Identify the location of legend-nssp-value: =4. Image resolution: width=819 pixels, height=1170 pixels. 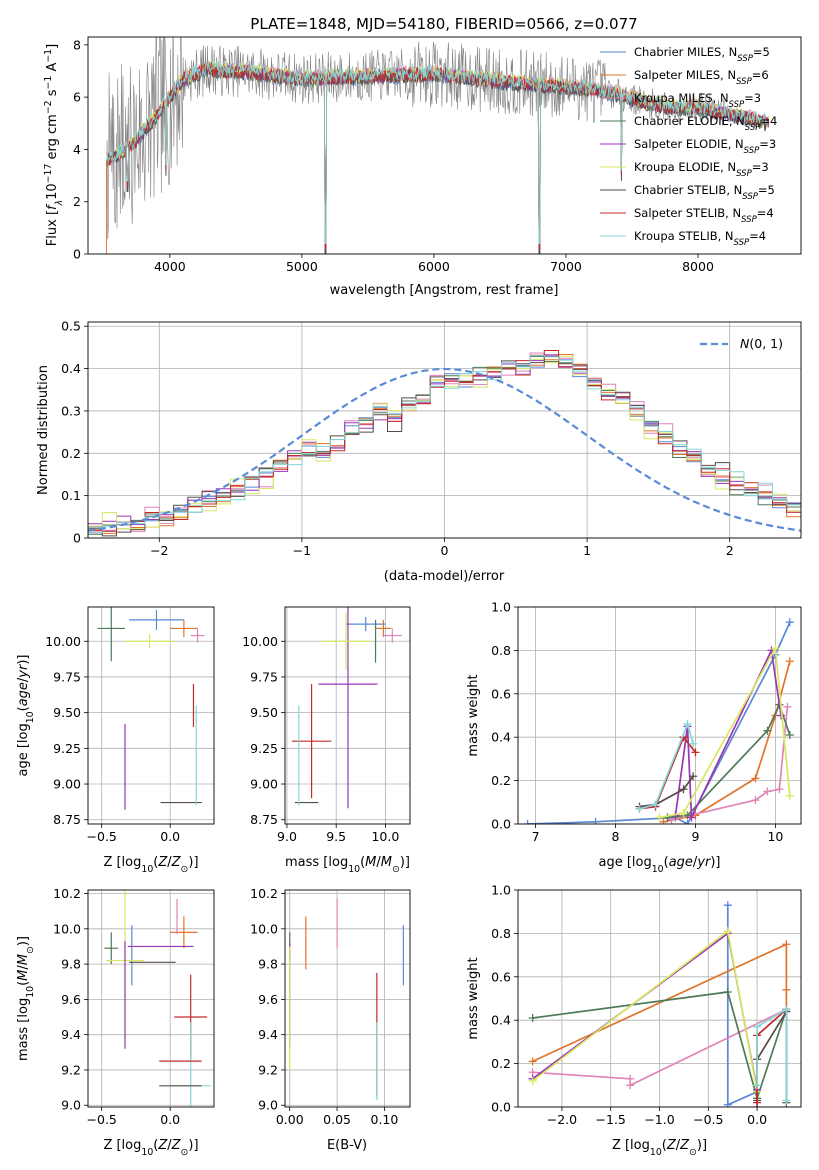
(765, 213).